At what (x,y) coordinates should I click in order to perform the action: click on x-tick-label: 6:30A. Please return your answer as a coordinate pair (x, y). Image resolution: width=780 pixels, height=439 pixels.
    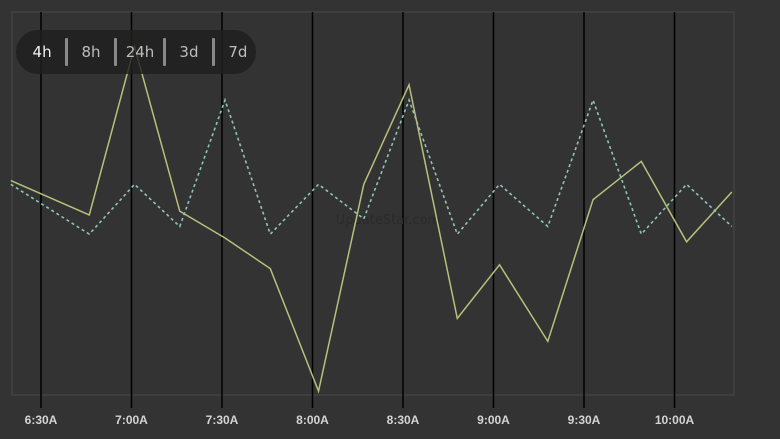
    Looking at the image, I should click on (41, 420).